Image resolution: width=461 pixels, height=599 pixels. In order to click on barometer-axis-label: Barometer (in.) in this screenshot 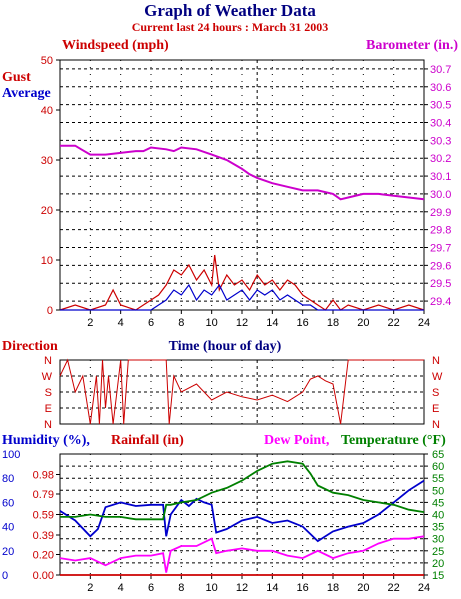, I will do `click(412, 45)`.